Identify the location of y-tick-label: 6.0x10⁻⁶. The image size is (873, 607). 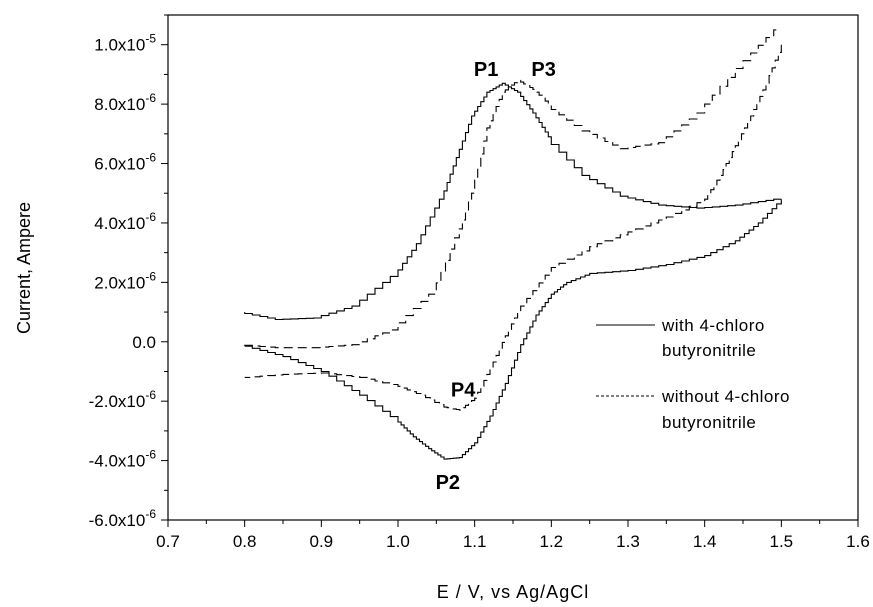
(125, 162).